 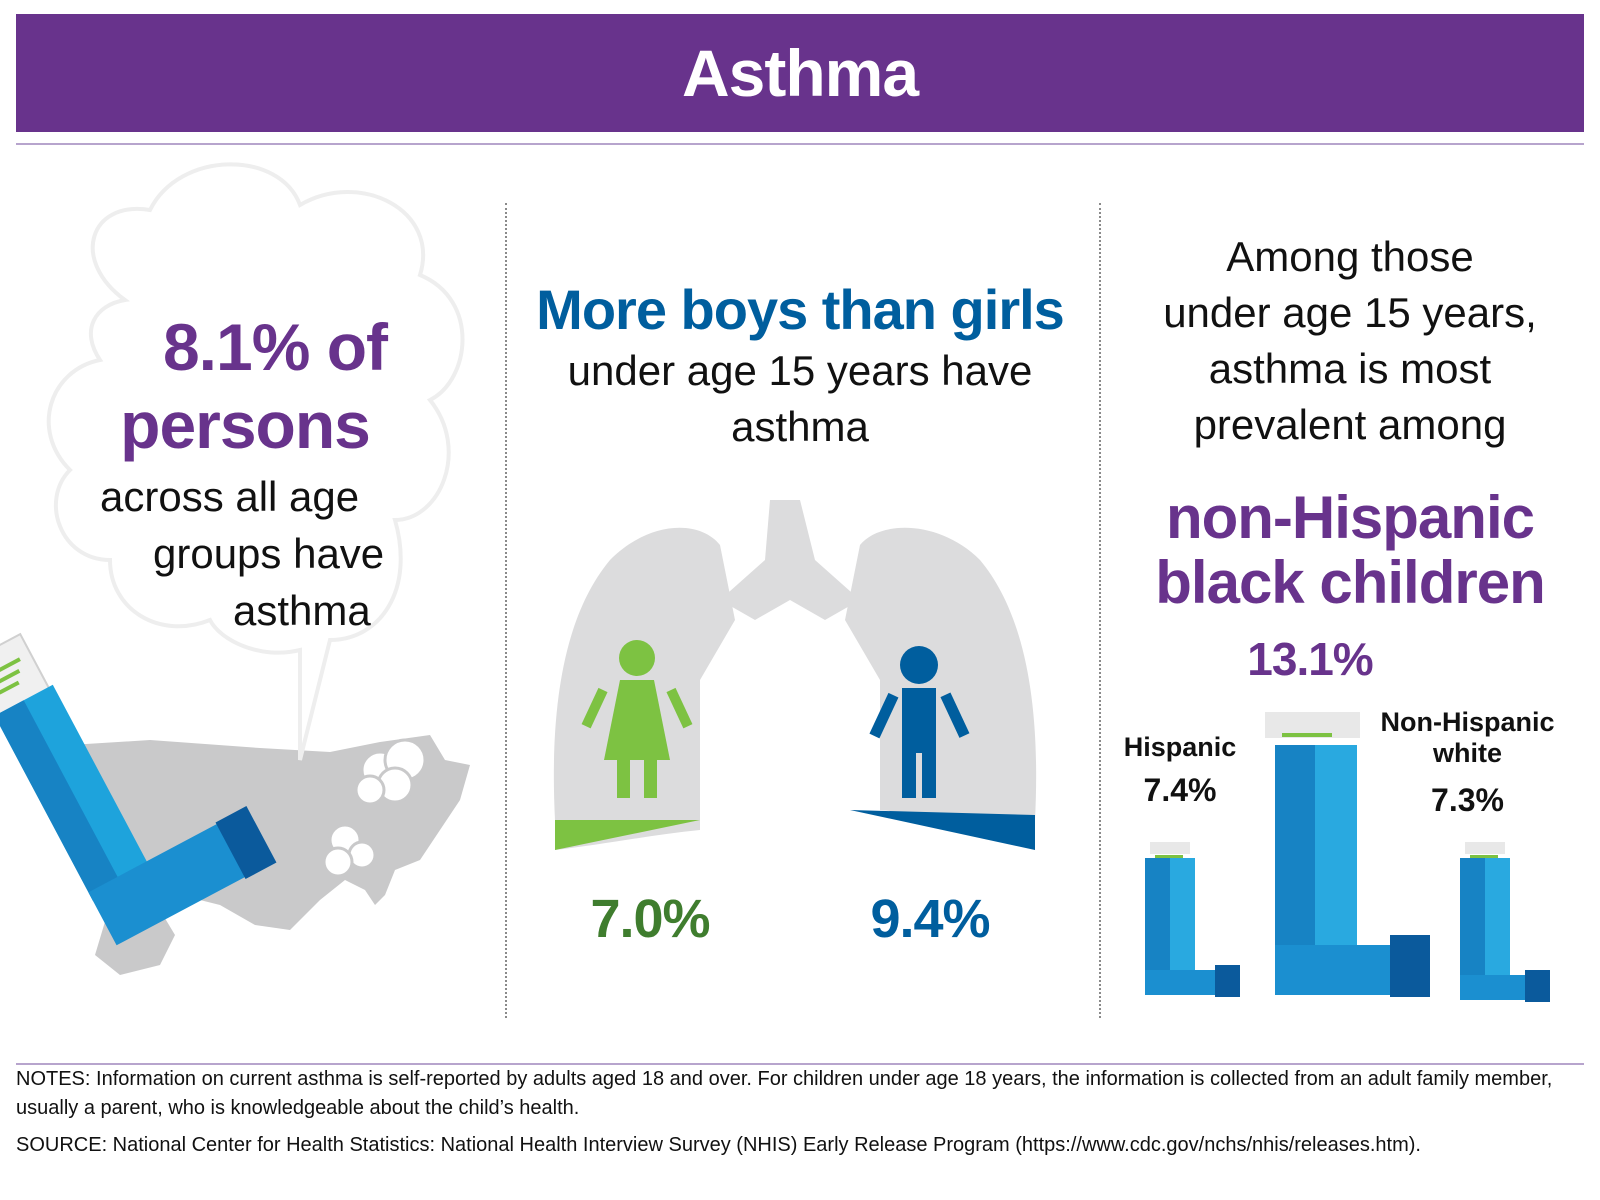 I want to click on hispanic-label: Hispanic, so click(x=1180, y=747).